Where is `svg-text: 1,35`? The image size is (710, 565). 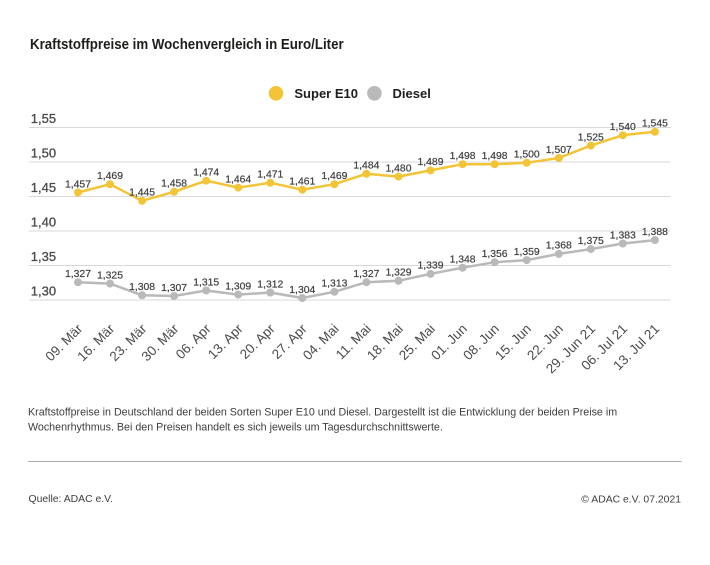
svg-text: 1,35 is located at coordinates (43, 256).